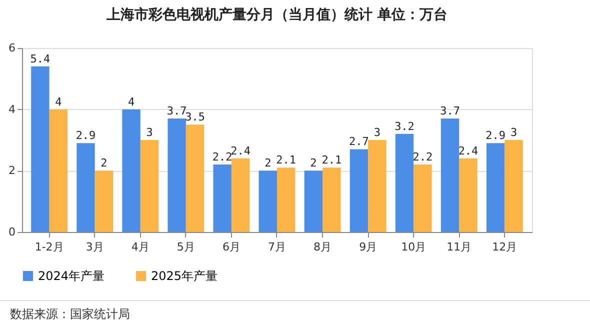 Image resolution: width=590 pixels, height=330 pixels. Describe the element at coordinates (195, 117) in the screenshot. I see `data-label: 3.5` at that location.